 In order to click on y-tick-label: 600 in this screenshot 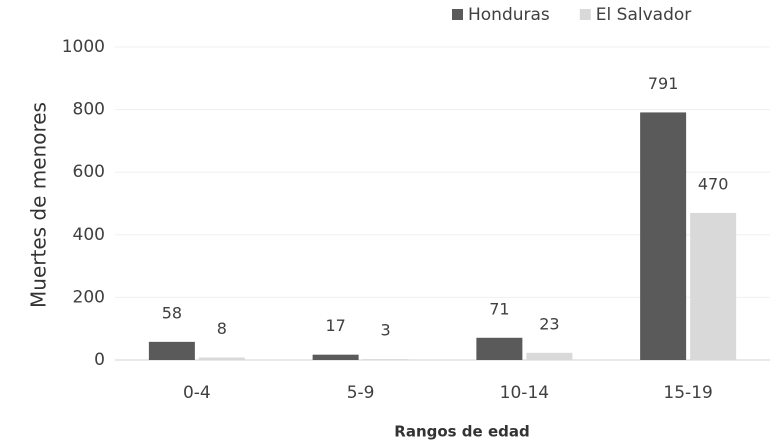, I will do `click(89, 172)`.